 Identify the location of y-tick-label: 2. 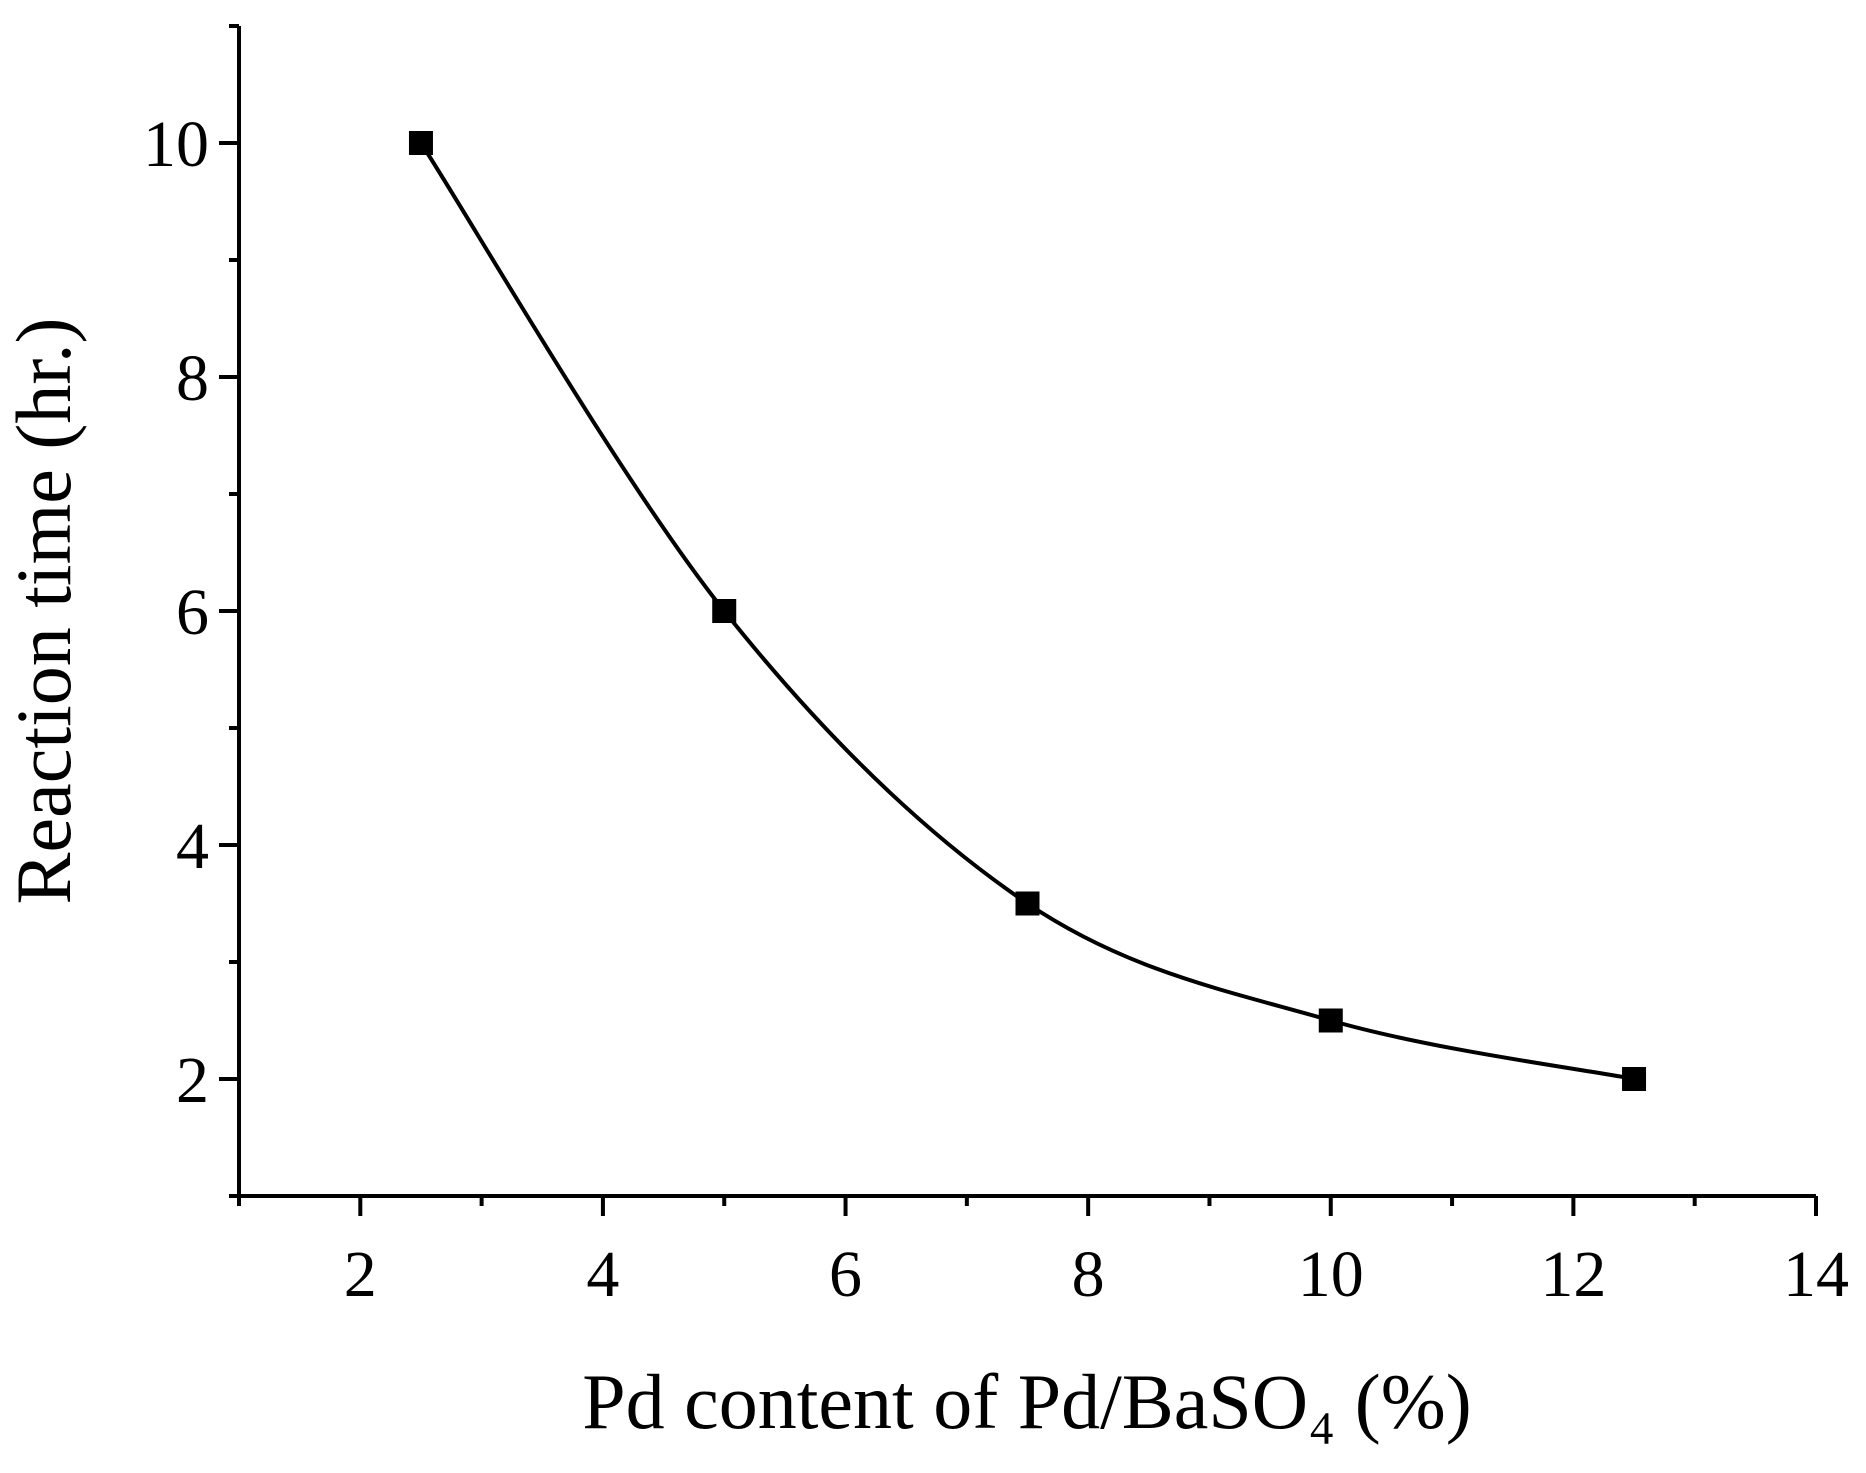
(192, 1080).